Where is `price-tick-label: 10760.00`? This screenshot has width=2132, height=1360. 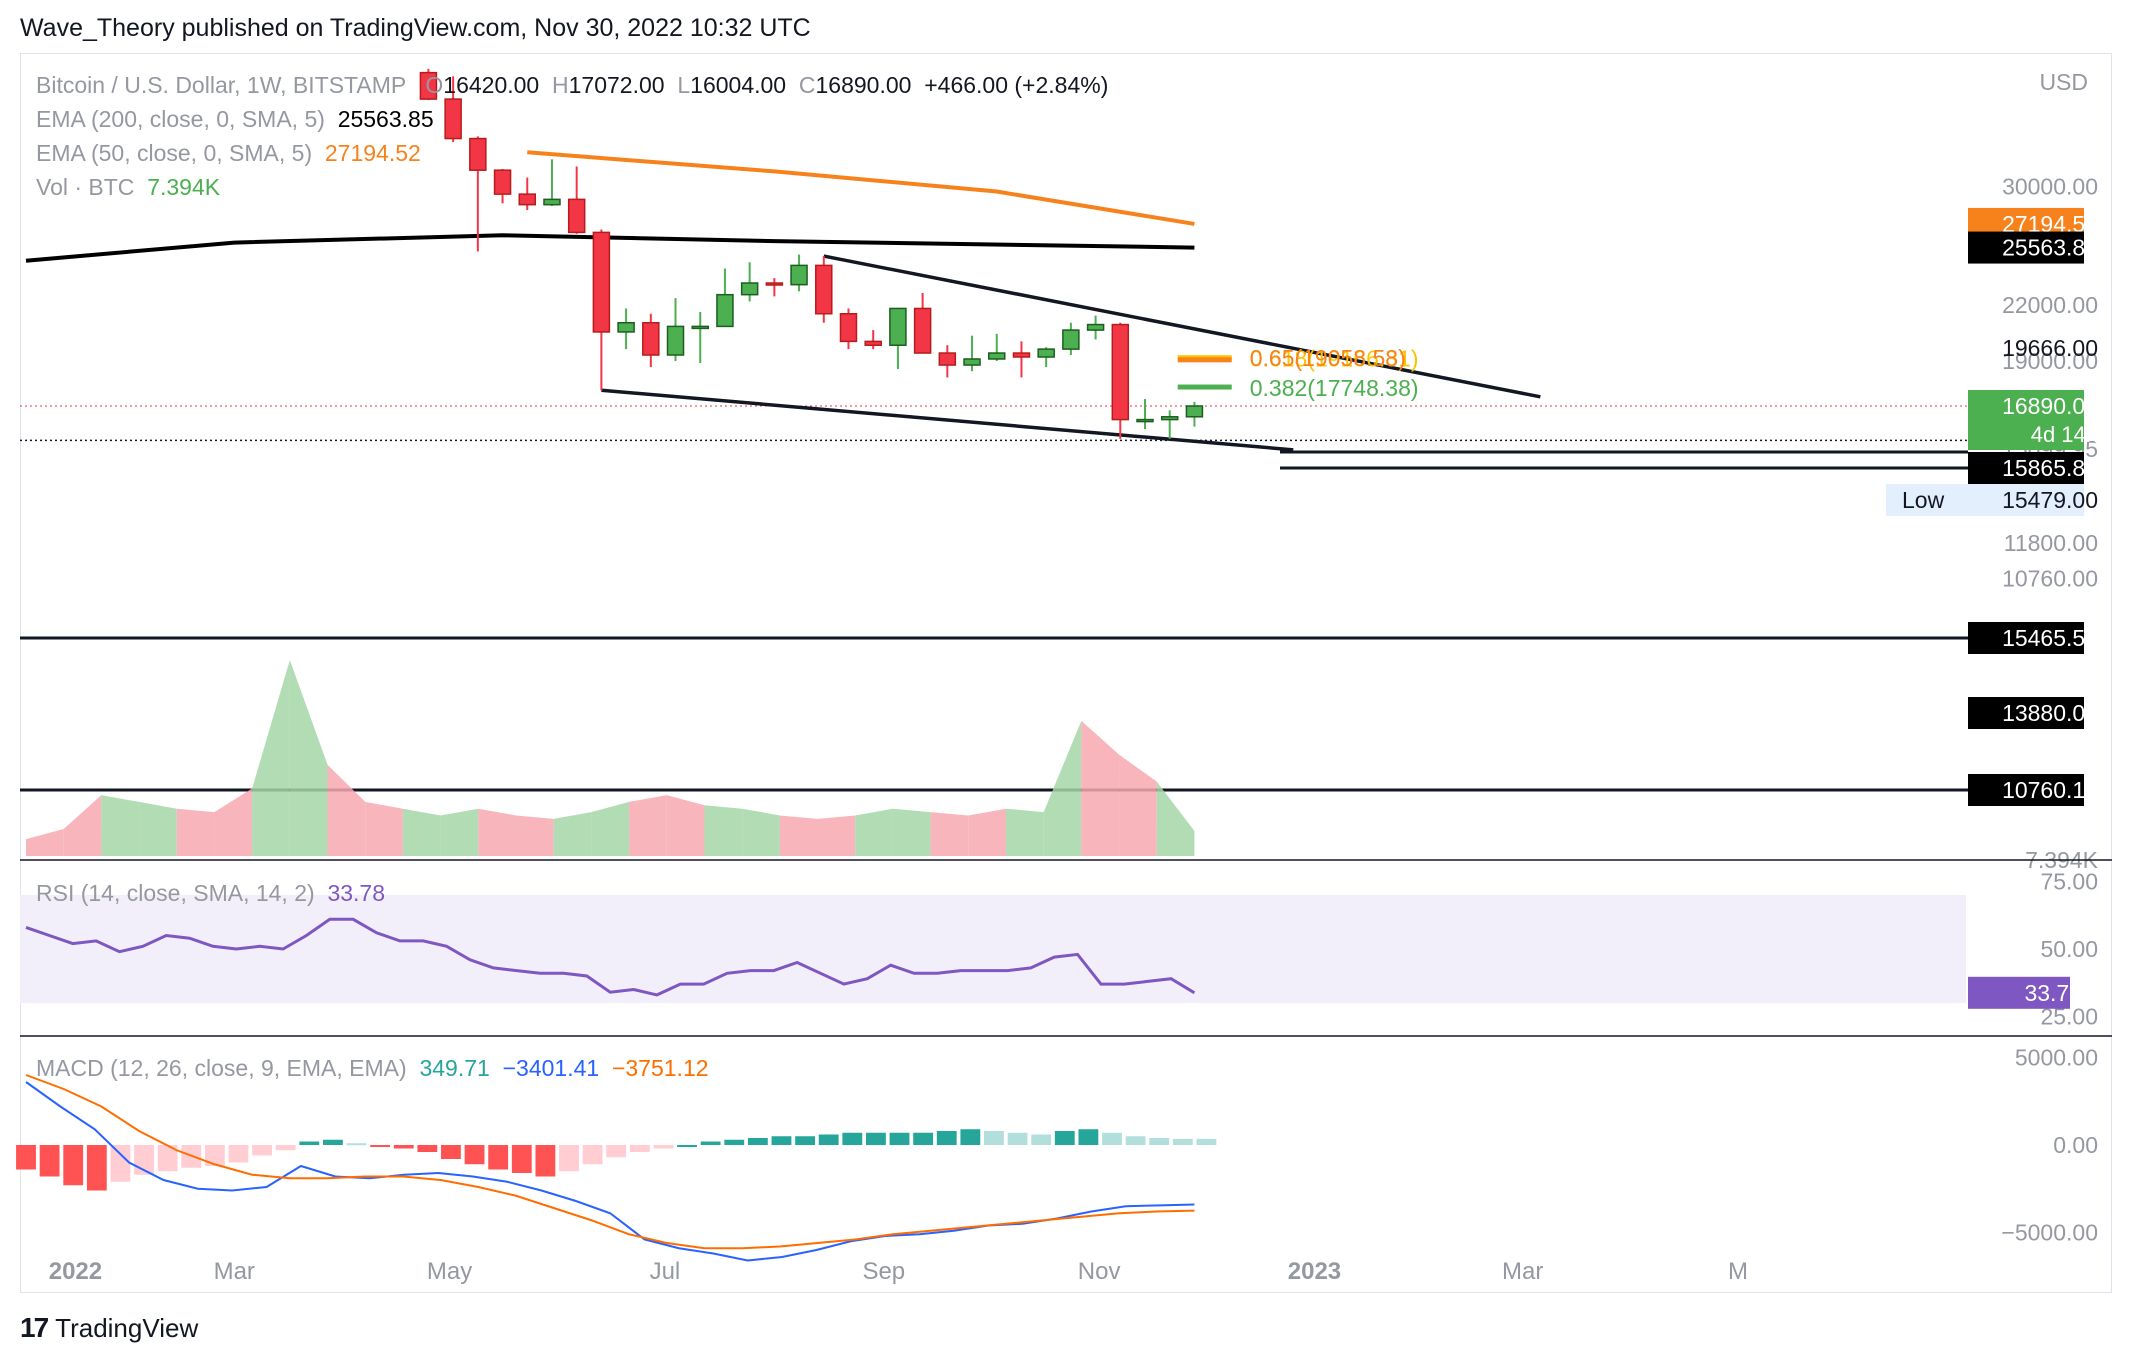
price-tick-label: 10760.00 is located at coordinates (2050, 578).